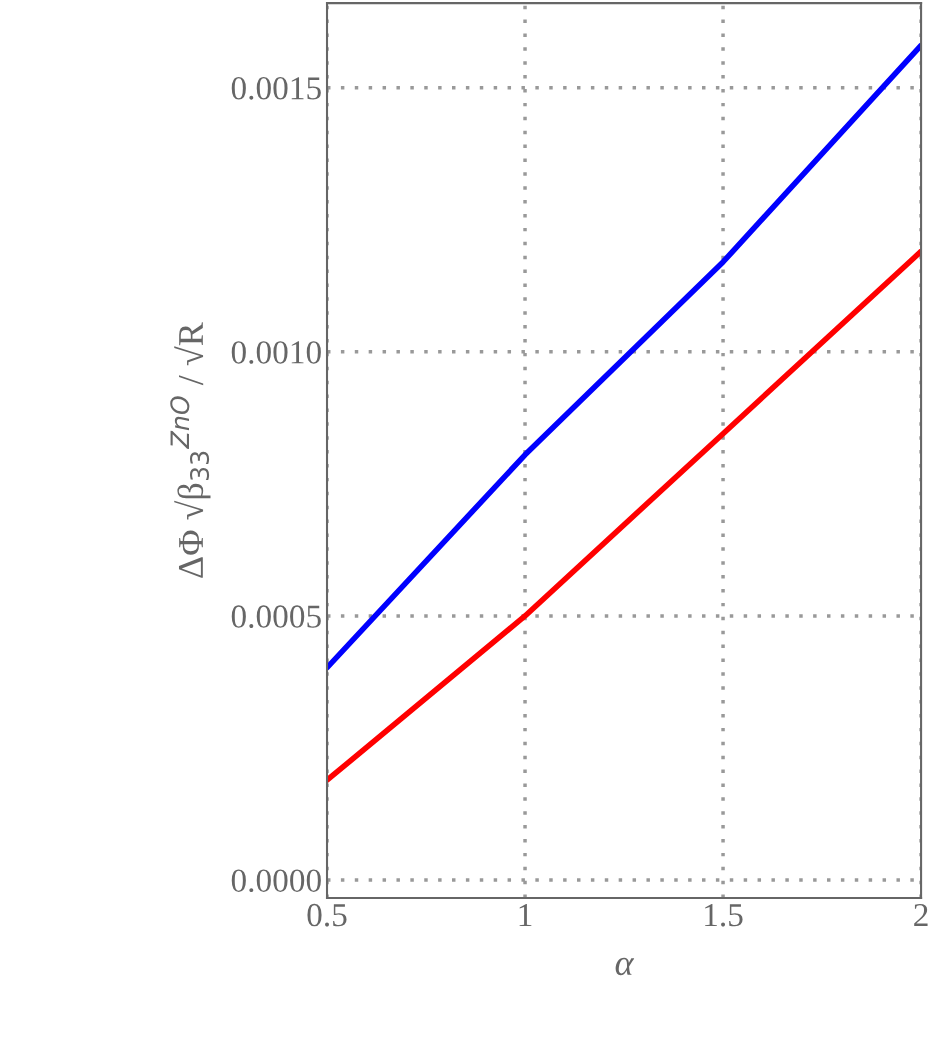 The height and width of the screenshot is (1043, 937). Describe the element at coordinates (327, 915) in the screenshot. I see `x-tick-label: 0.5` at that location.